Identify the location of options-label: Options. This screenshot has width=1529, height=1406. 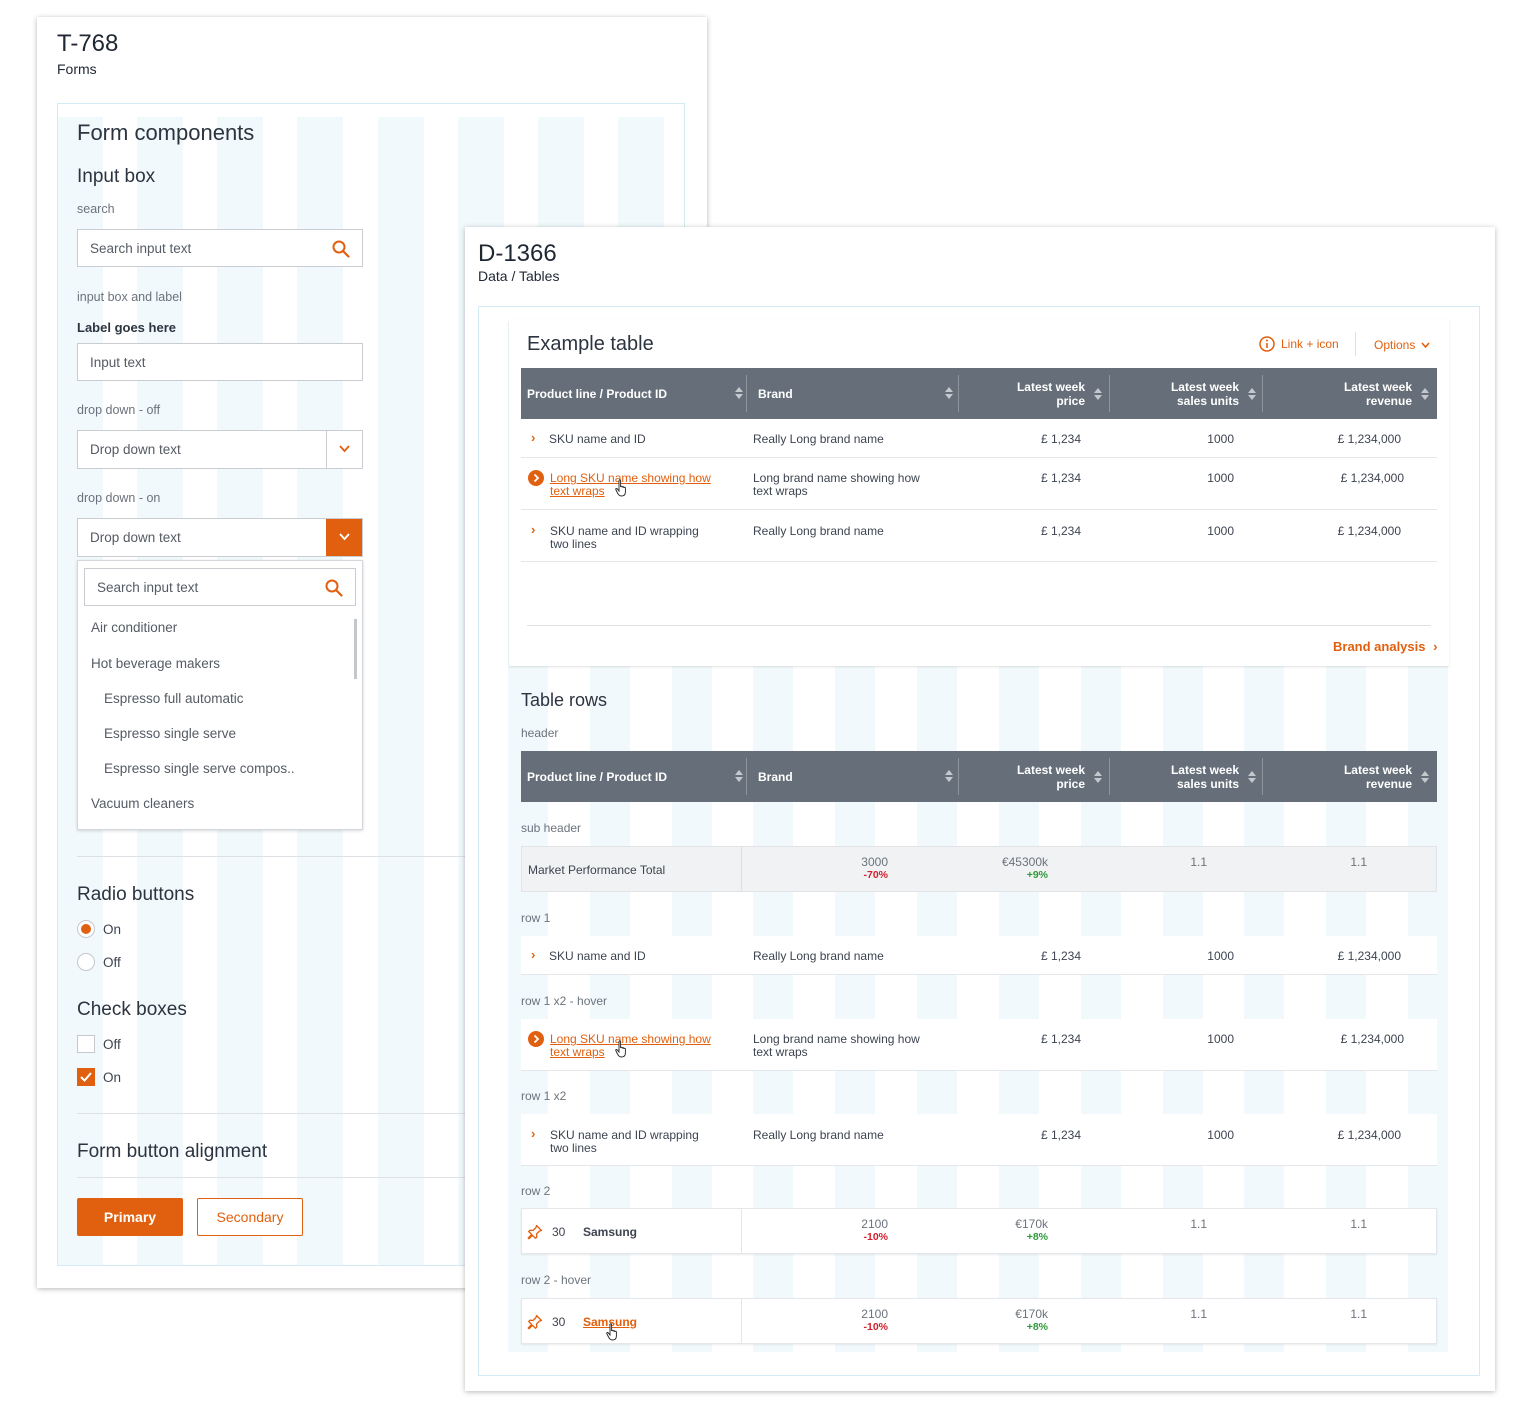
(1395, 345).